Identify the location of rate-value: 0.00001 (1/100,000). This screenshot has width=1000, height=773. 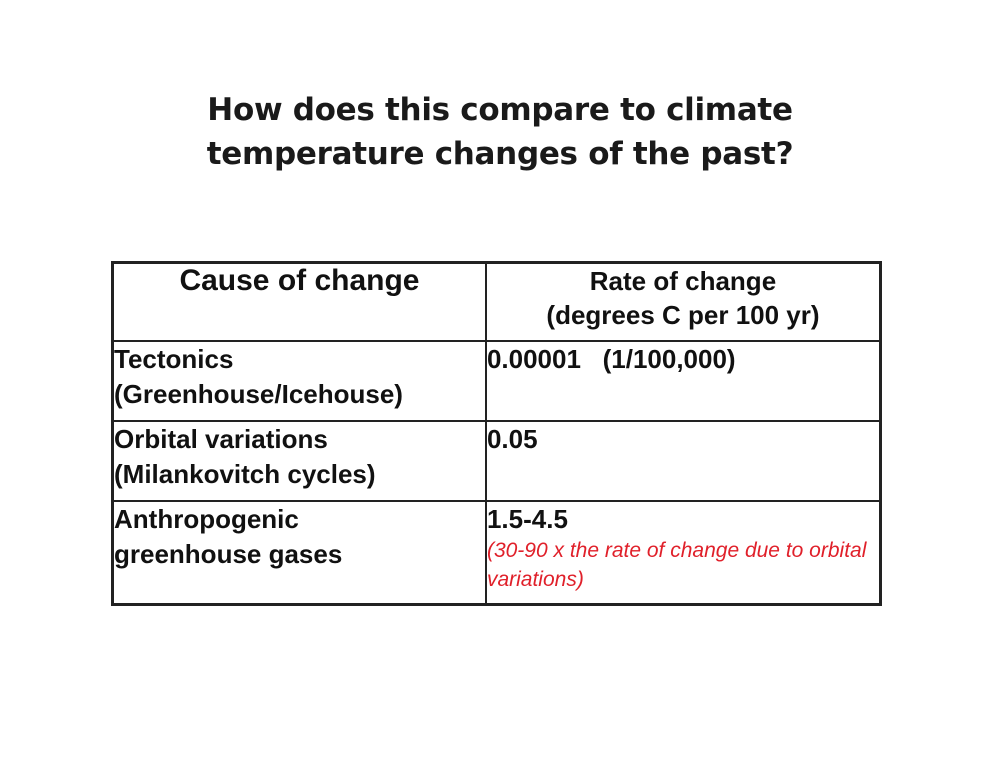
(611, 358).